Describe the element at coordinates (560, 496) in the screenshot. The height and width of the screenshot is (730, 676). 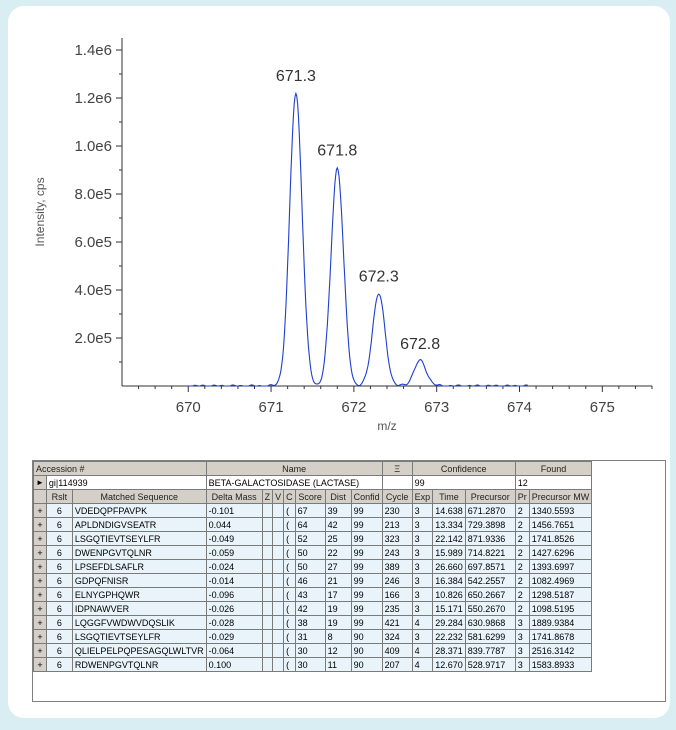
I see `column-header: Precursor MW` at that location.